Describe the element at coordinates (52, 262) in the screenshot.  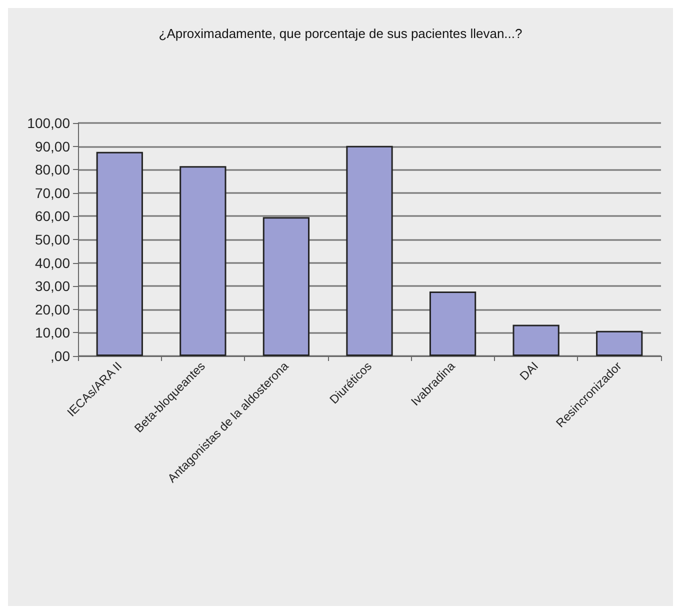
I see `y-tick-label: 40,00` at that location.